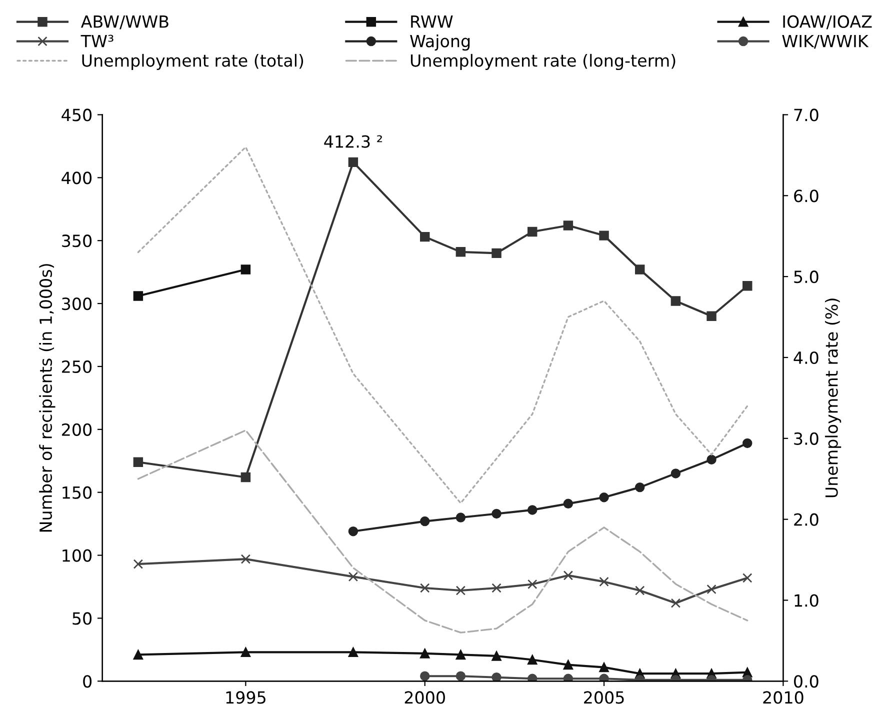 The height and width of the screenshot is (717, 890). I want to click on x-tick-label: 2005, so click(604, 697).